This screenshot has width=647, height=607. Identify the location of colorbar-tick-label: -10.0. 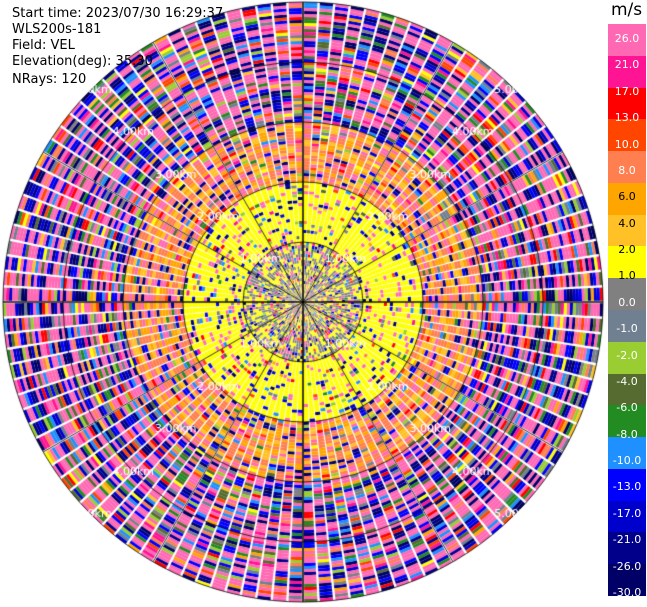
(627, 461).